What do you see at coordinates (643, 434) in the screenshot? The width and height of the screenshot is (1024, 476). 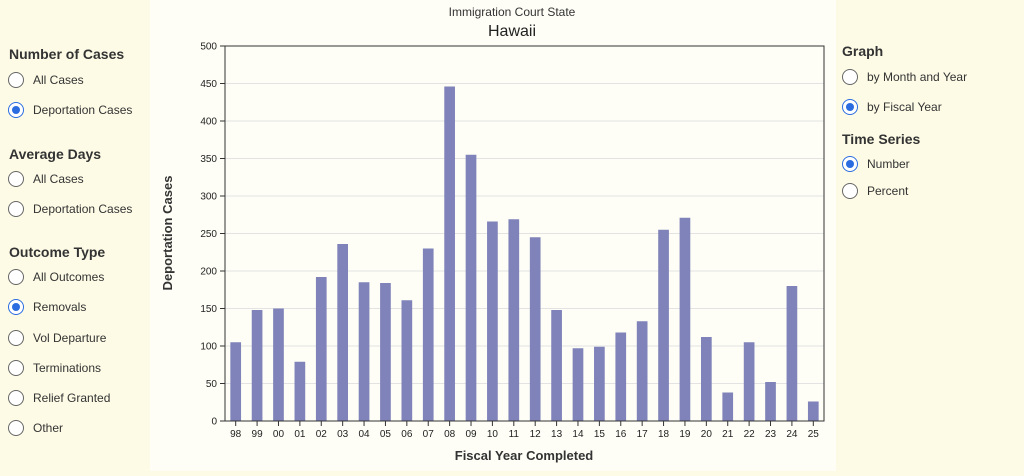 I see `x-tick-label: 17` at bounding box center [643, 434].